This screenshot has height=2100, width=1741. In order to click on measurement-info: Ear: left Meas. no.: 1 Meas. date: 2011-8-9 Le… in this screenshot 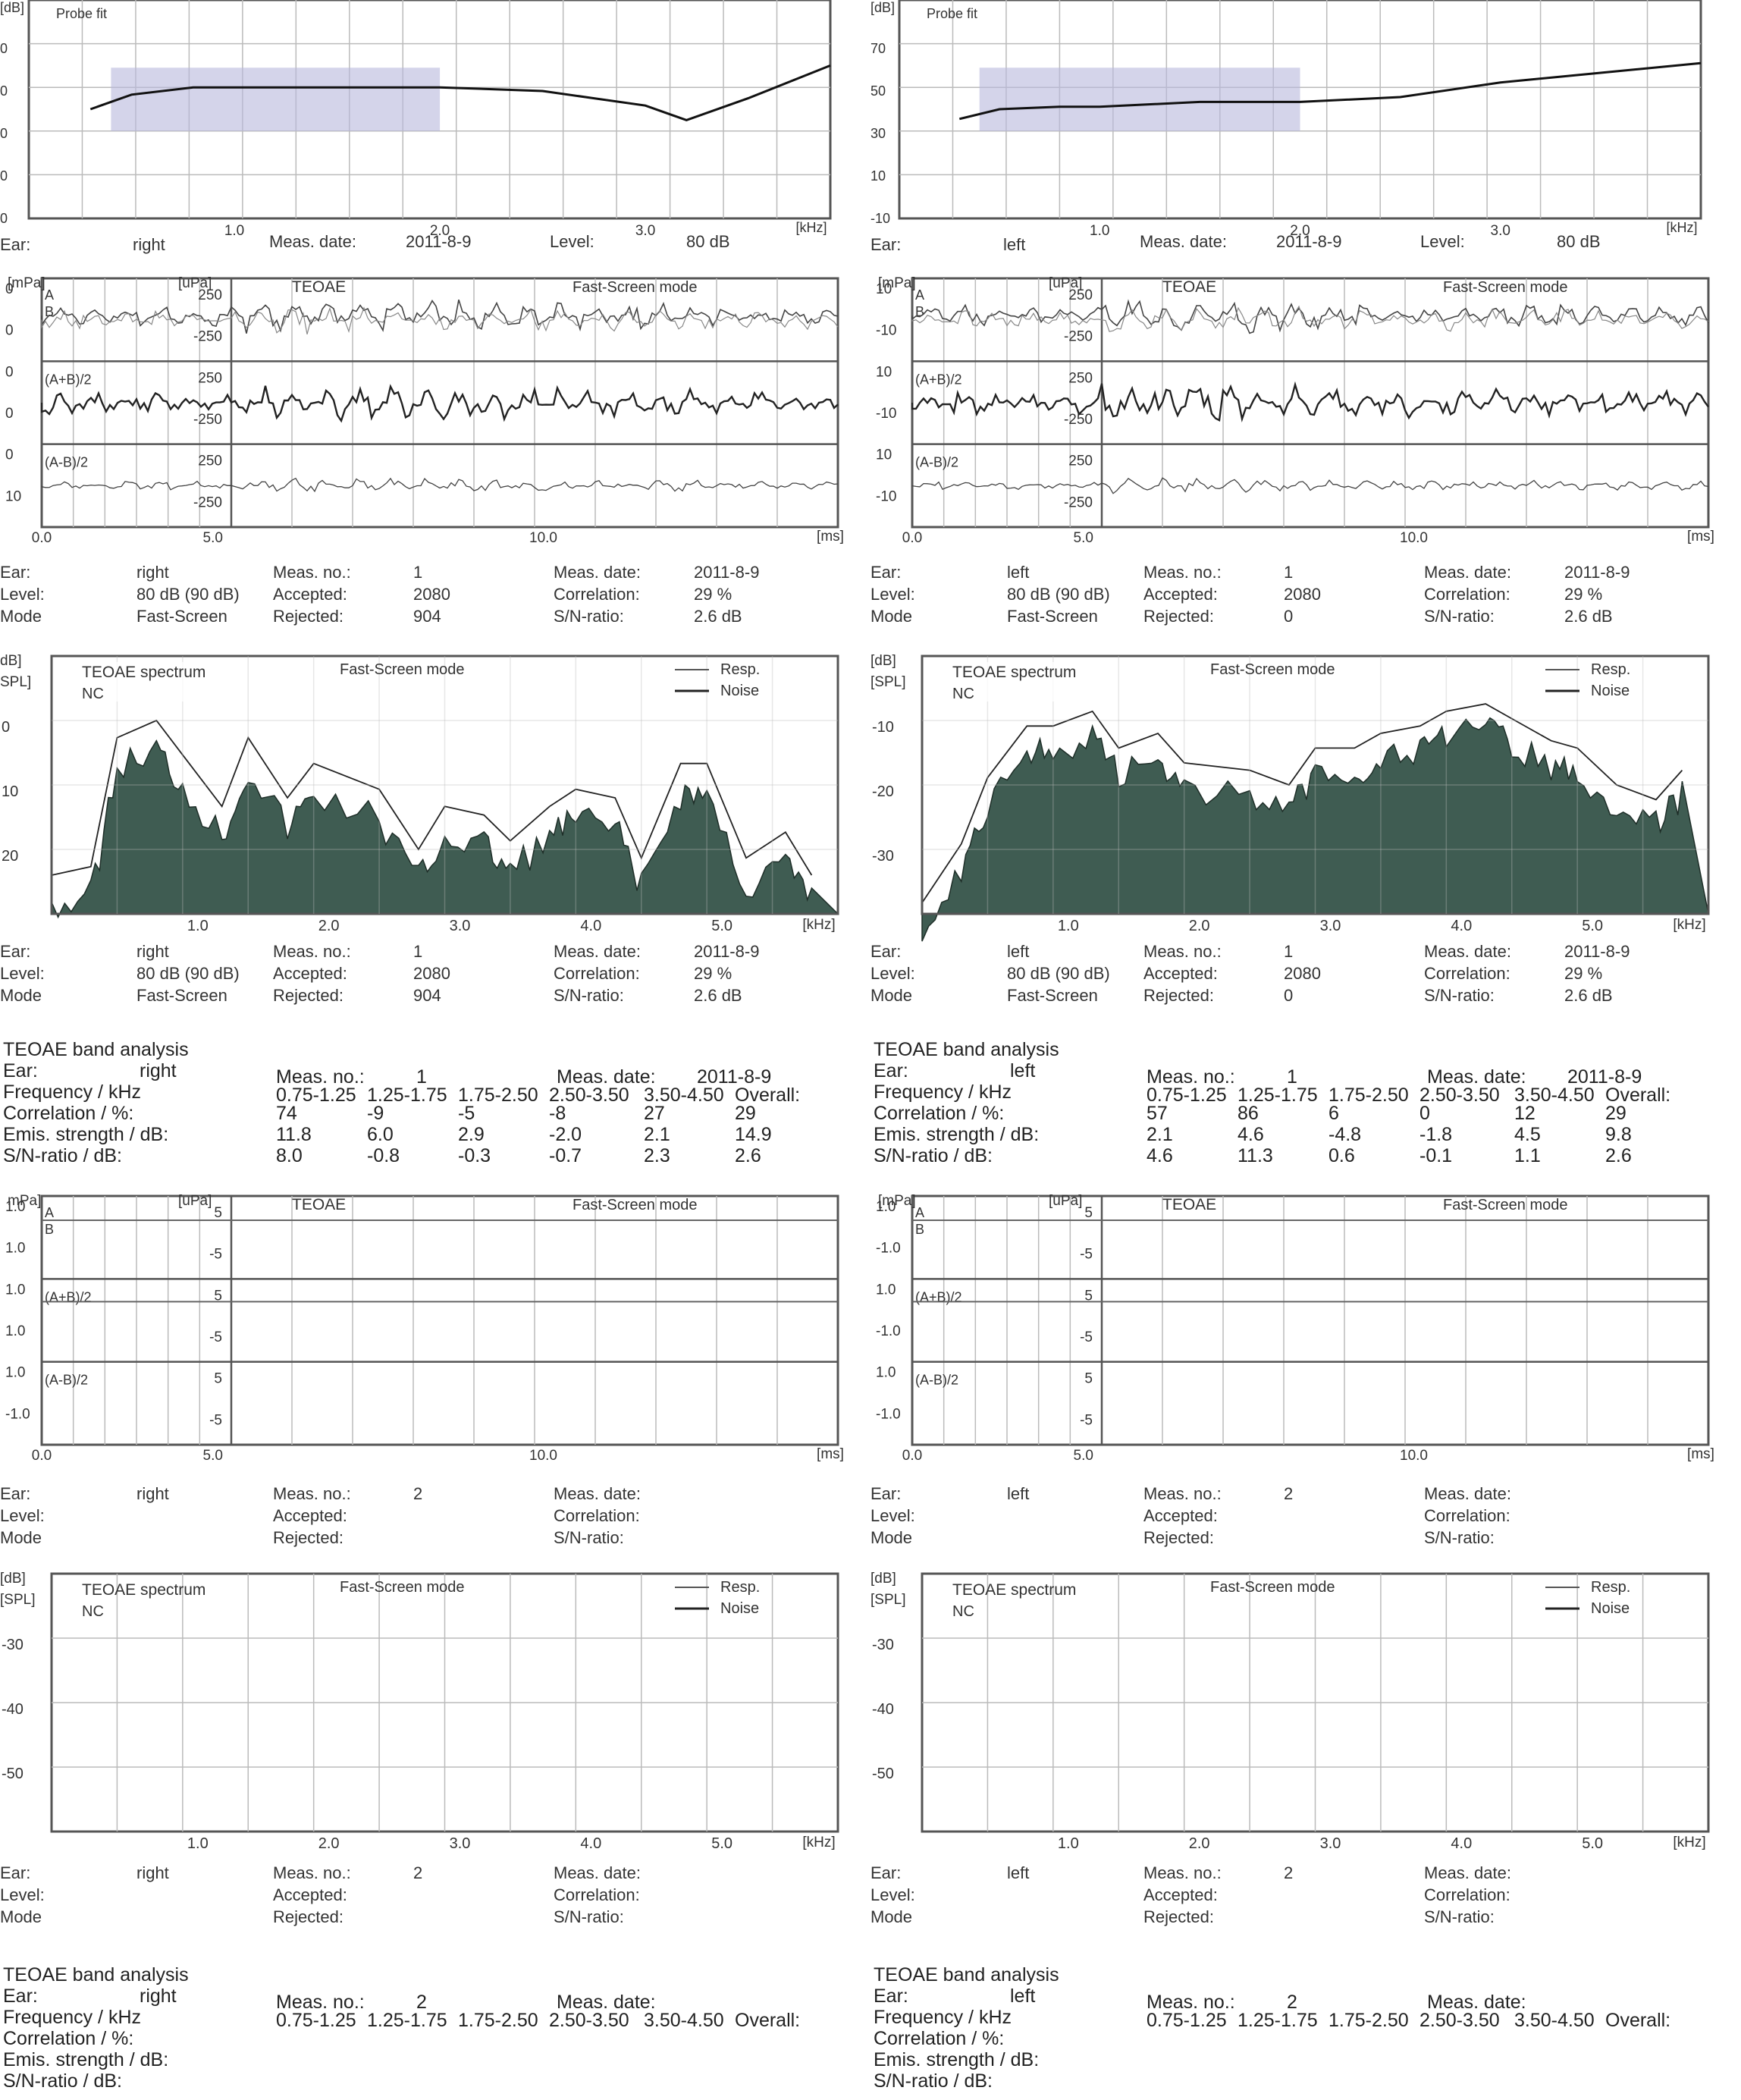, I will do `click(1305, 976)`.